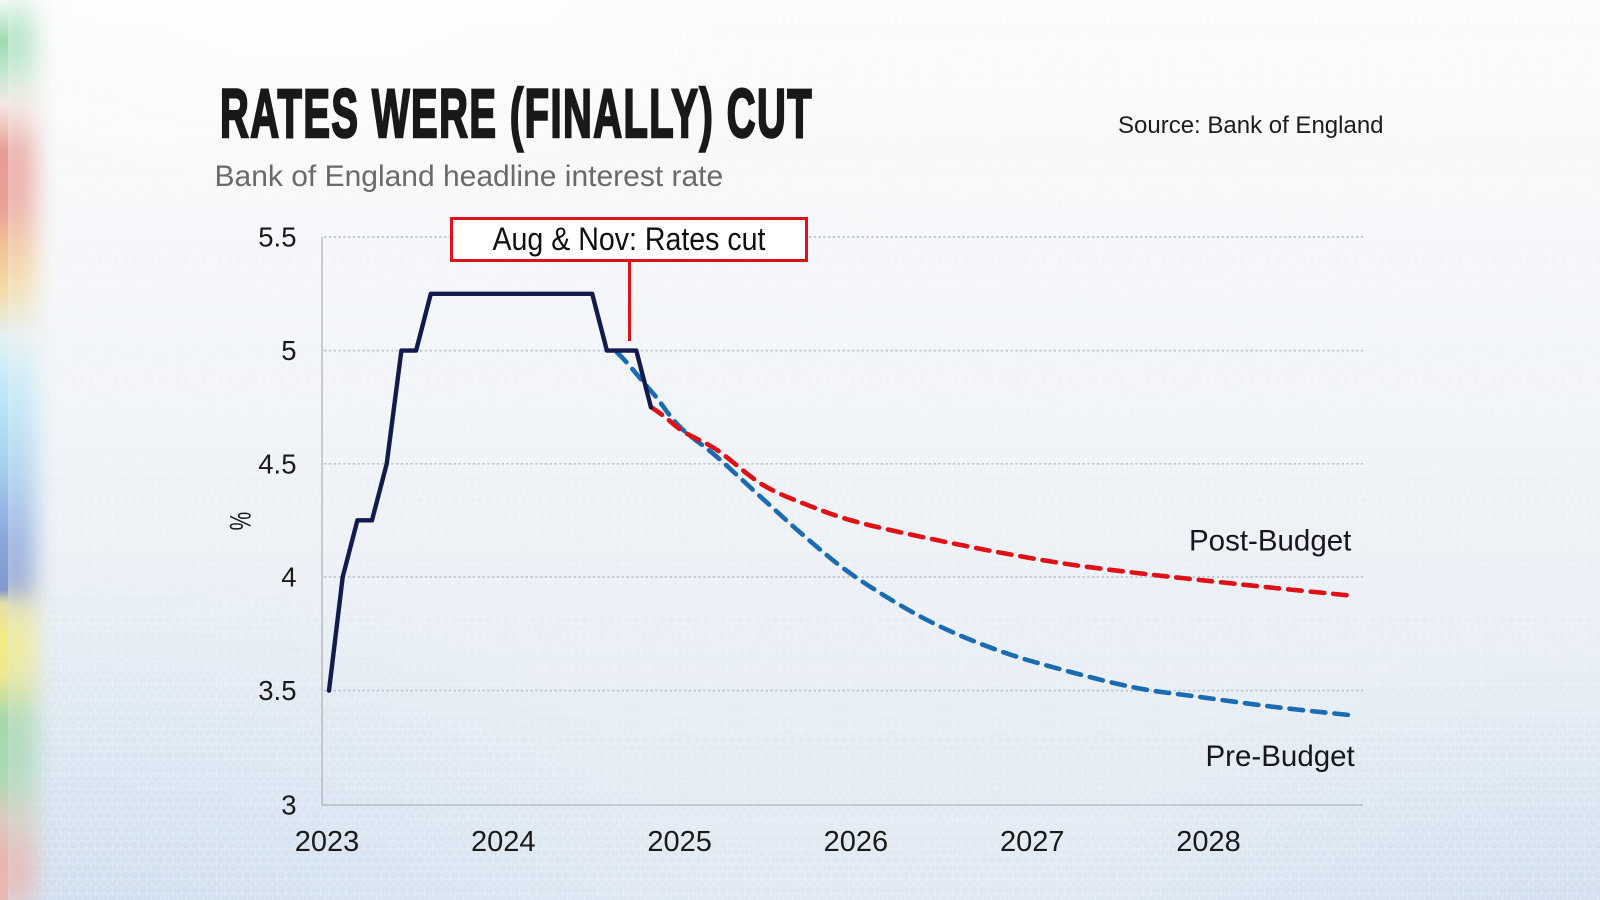  Describe the element at coordinates (503, 842) in the screenshot. I see `svg-text: 2024` at that location.